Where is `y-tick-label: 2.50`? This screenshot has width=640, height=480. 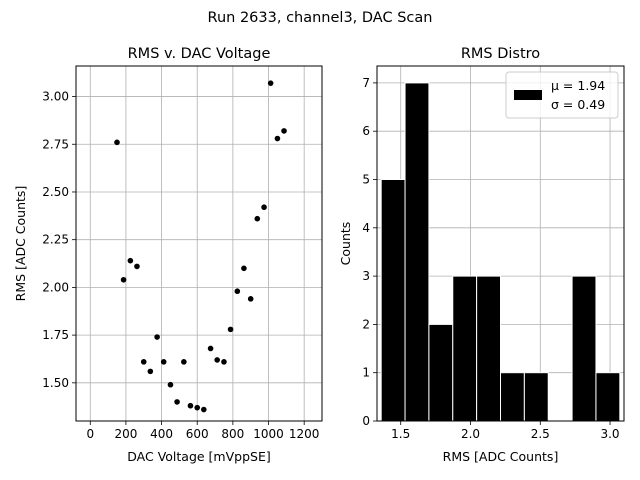
y-tick-label: 2.50 is located at coordinates (55, 192).